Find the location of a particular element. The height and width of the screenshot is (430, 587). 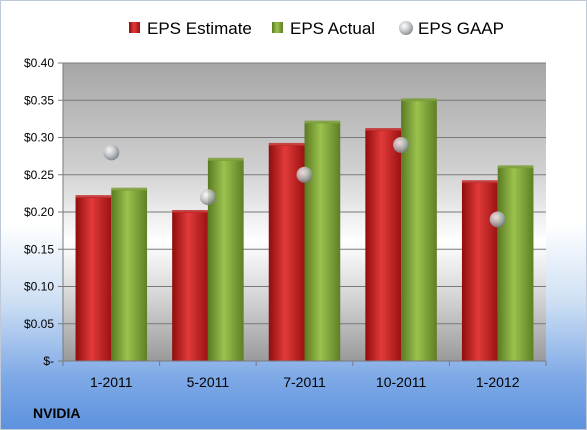

company-label: NVIDIA is located at coordinates (56, 413).